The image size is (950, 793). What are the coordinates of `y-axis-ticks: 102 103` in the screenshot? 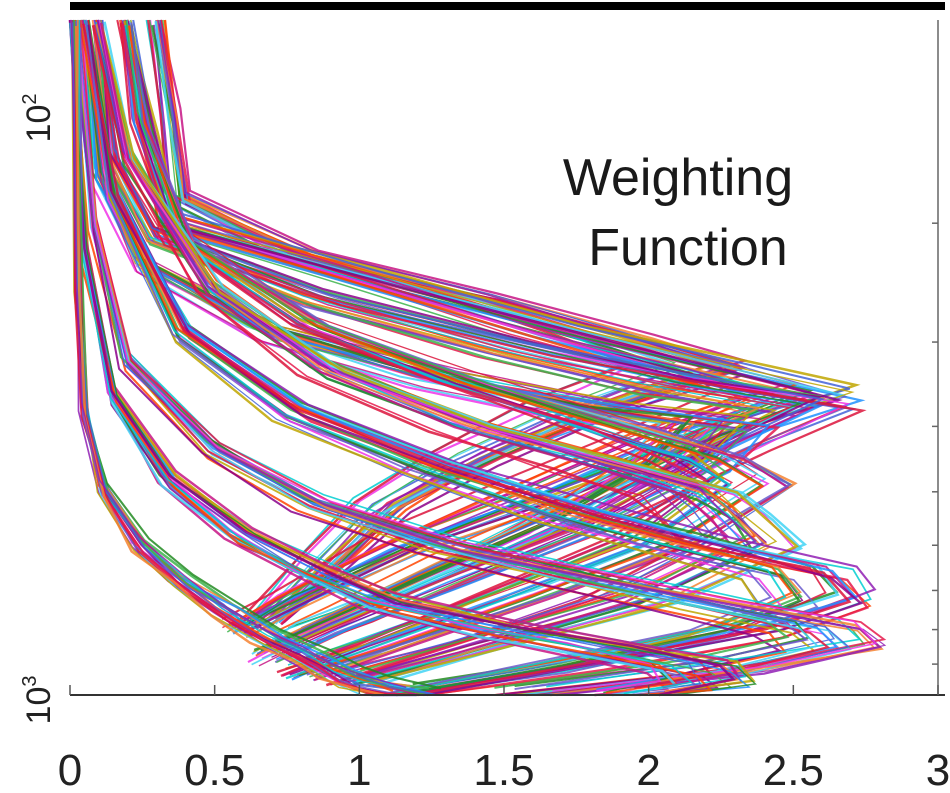 It's located at (38, 409).